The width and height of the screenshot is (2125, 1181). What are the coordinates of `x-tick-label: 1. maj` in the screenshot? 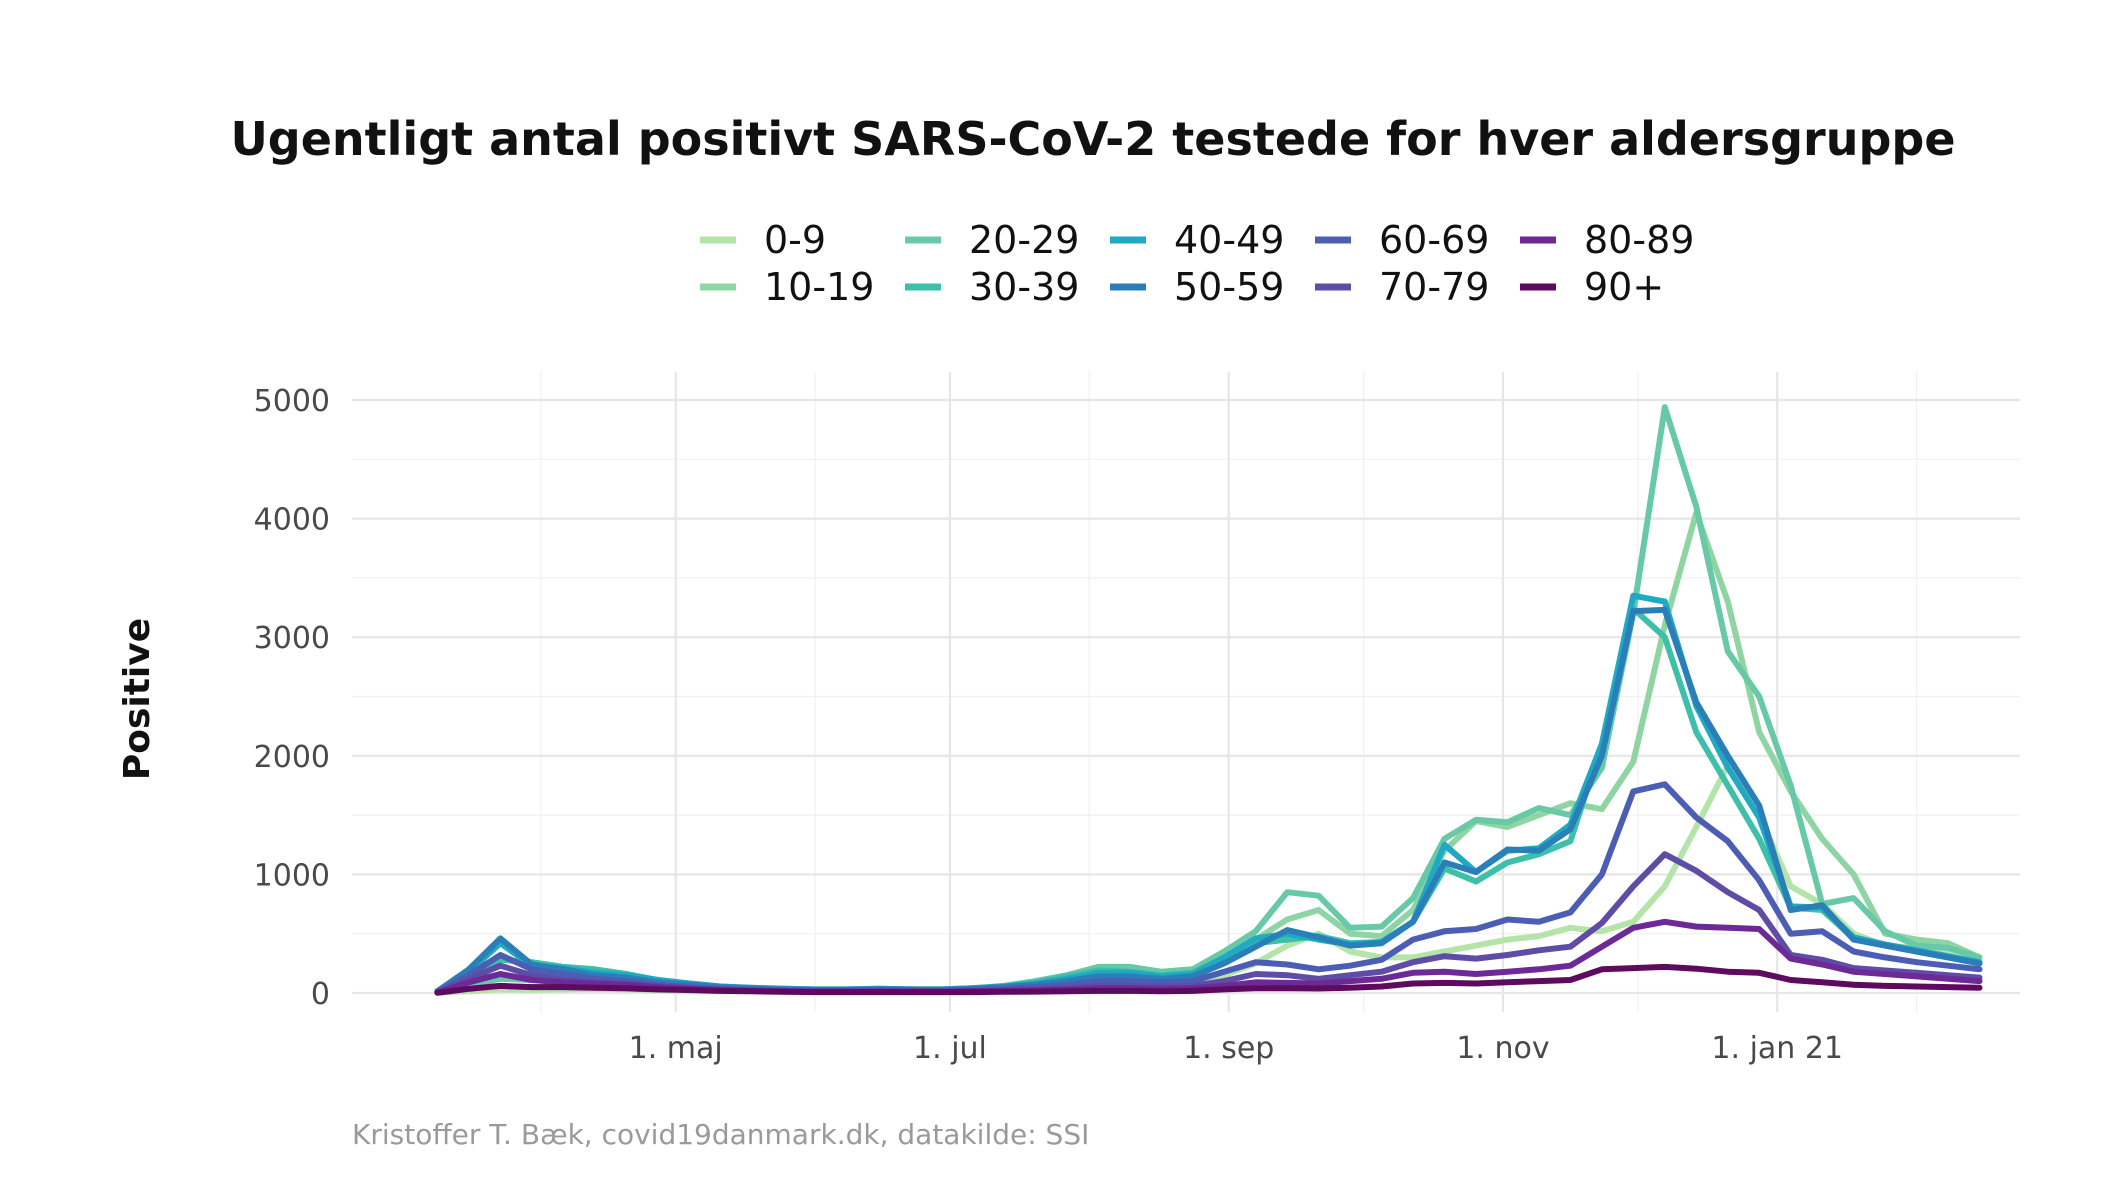 It's located at (676, 1048).